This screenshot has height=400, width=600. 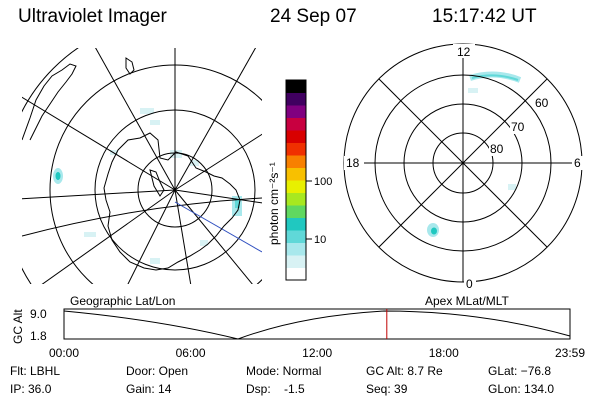 I want to click on door-status: Door: Open, so click(x=157, y=371).